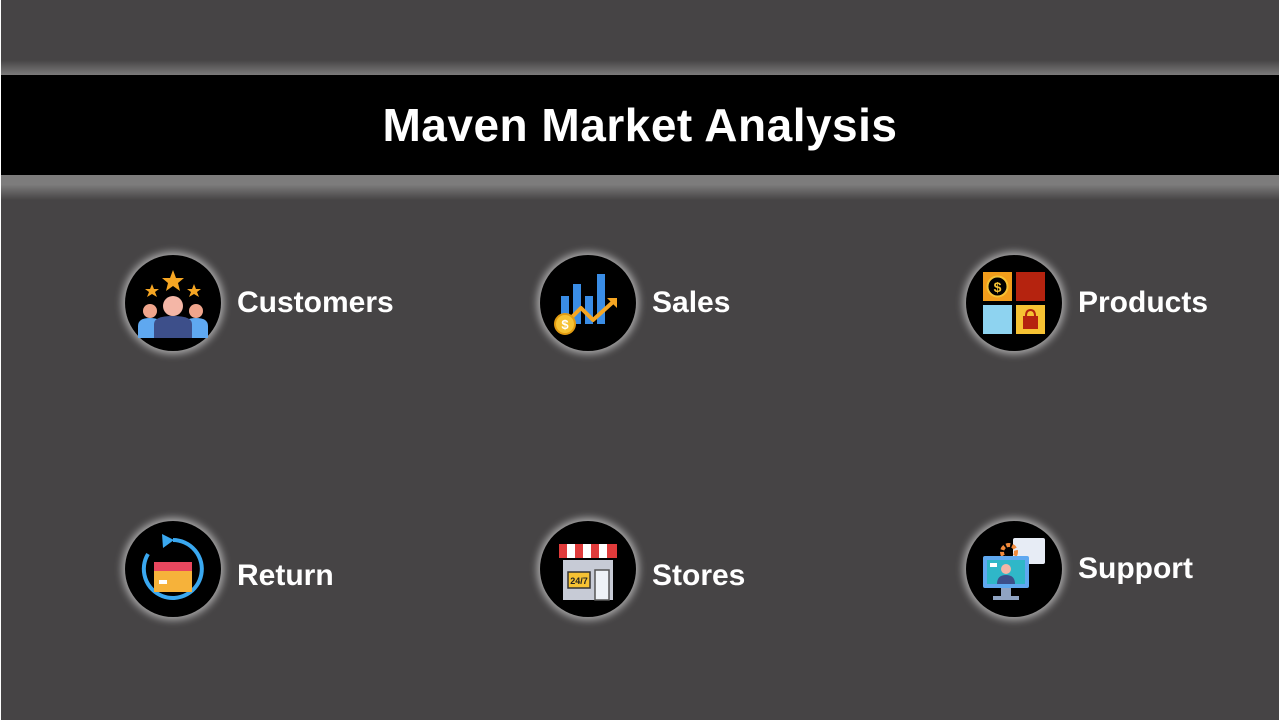 The image size is (1279, 720). I want to click on products-icon: $, so click(1014, 303).